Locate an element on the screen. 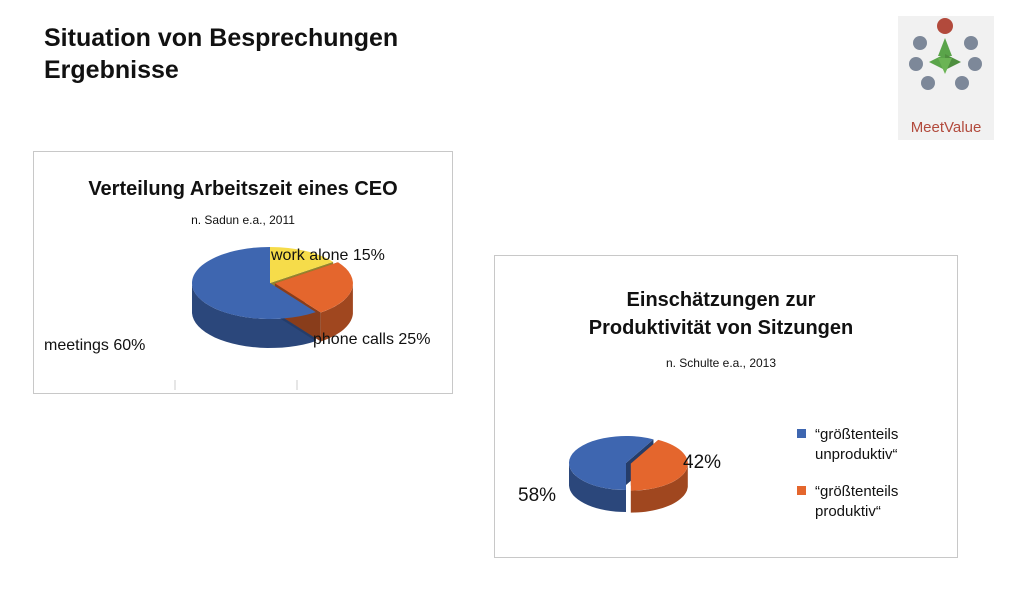 This screenshot has width=1024, height=606. legend-label-unproduktiv-2: unproduktiv“ is located at coordinates (856, 454).